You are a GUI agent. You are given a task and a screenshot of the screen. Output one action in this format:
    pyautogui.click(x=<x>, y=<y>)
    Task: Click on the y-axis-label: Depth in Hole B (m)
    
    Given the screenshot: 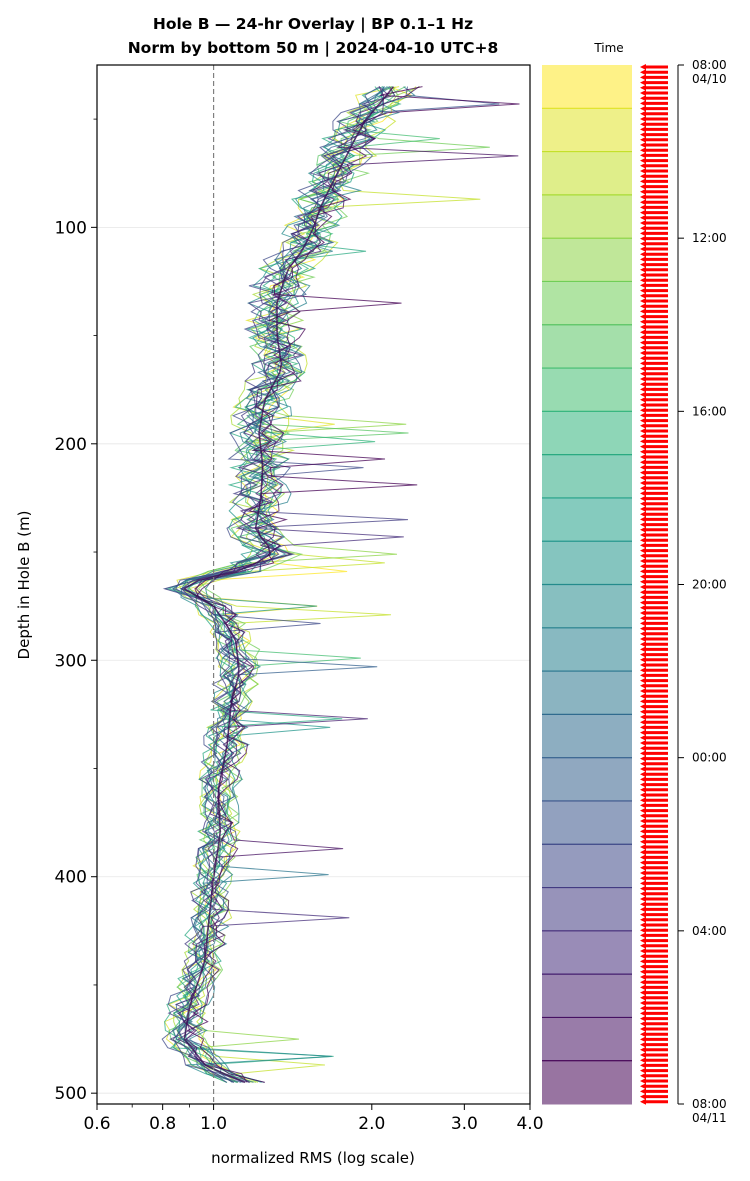 What is the action you would take?
    pyautogui.click(x=24, y=585)
    